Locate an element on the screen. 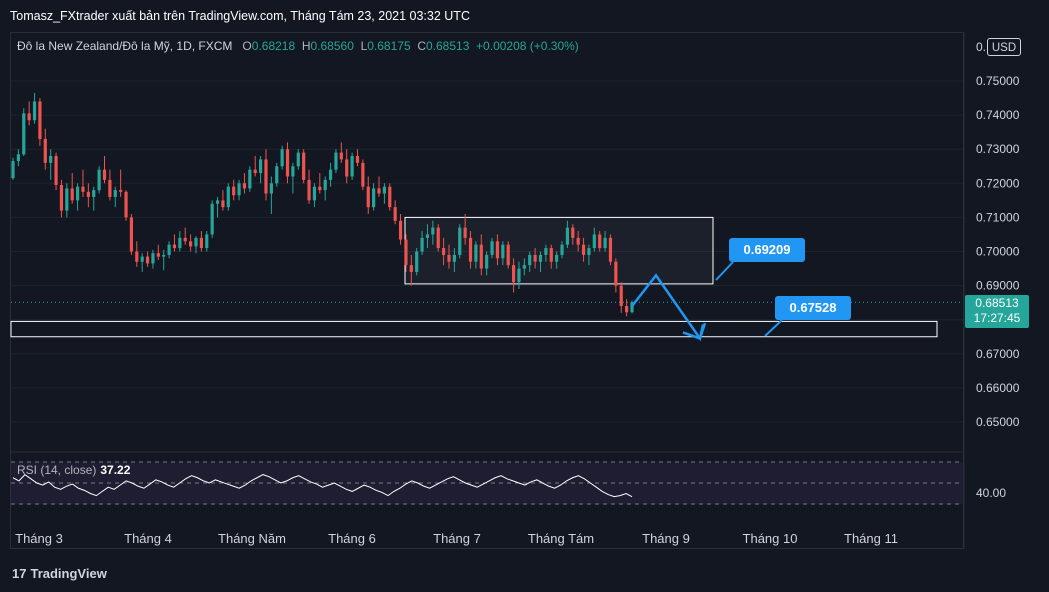 The width and height of the screenshot is (1049, 592). logo-text: TradingView is located at coordinates (68, 573).